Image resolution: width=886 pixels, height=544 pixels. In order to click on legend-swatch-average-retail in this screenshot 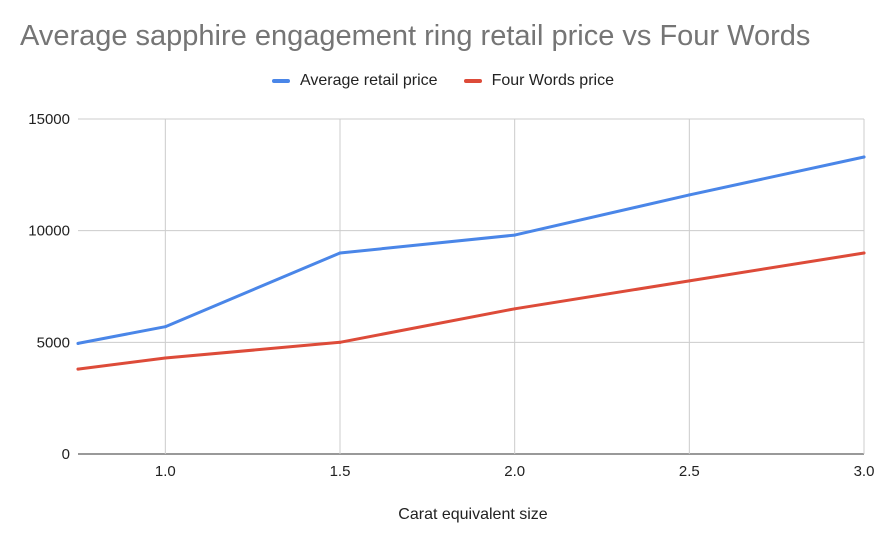, I will do `click(281, 81)`.